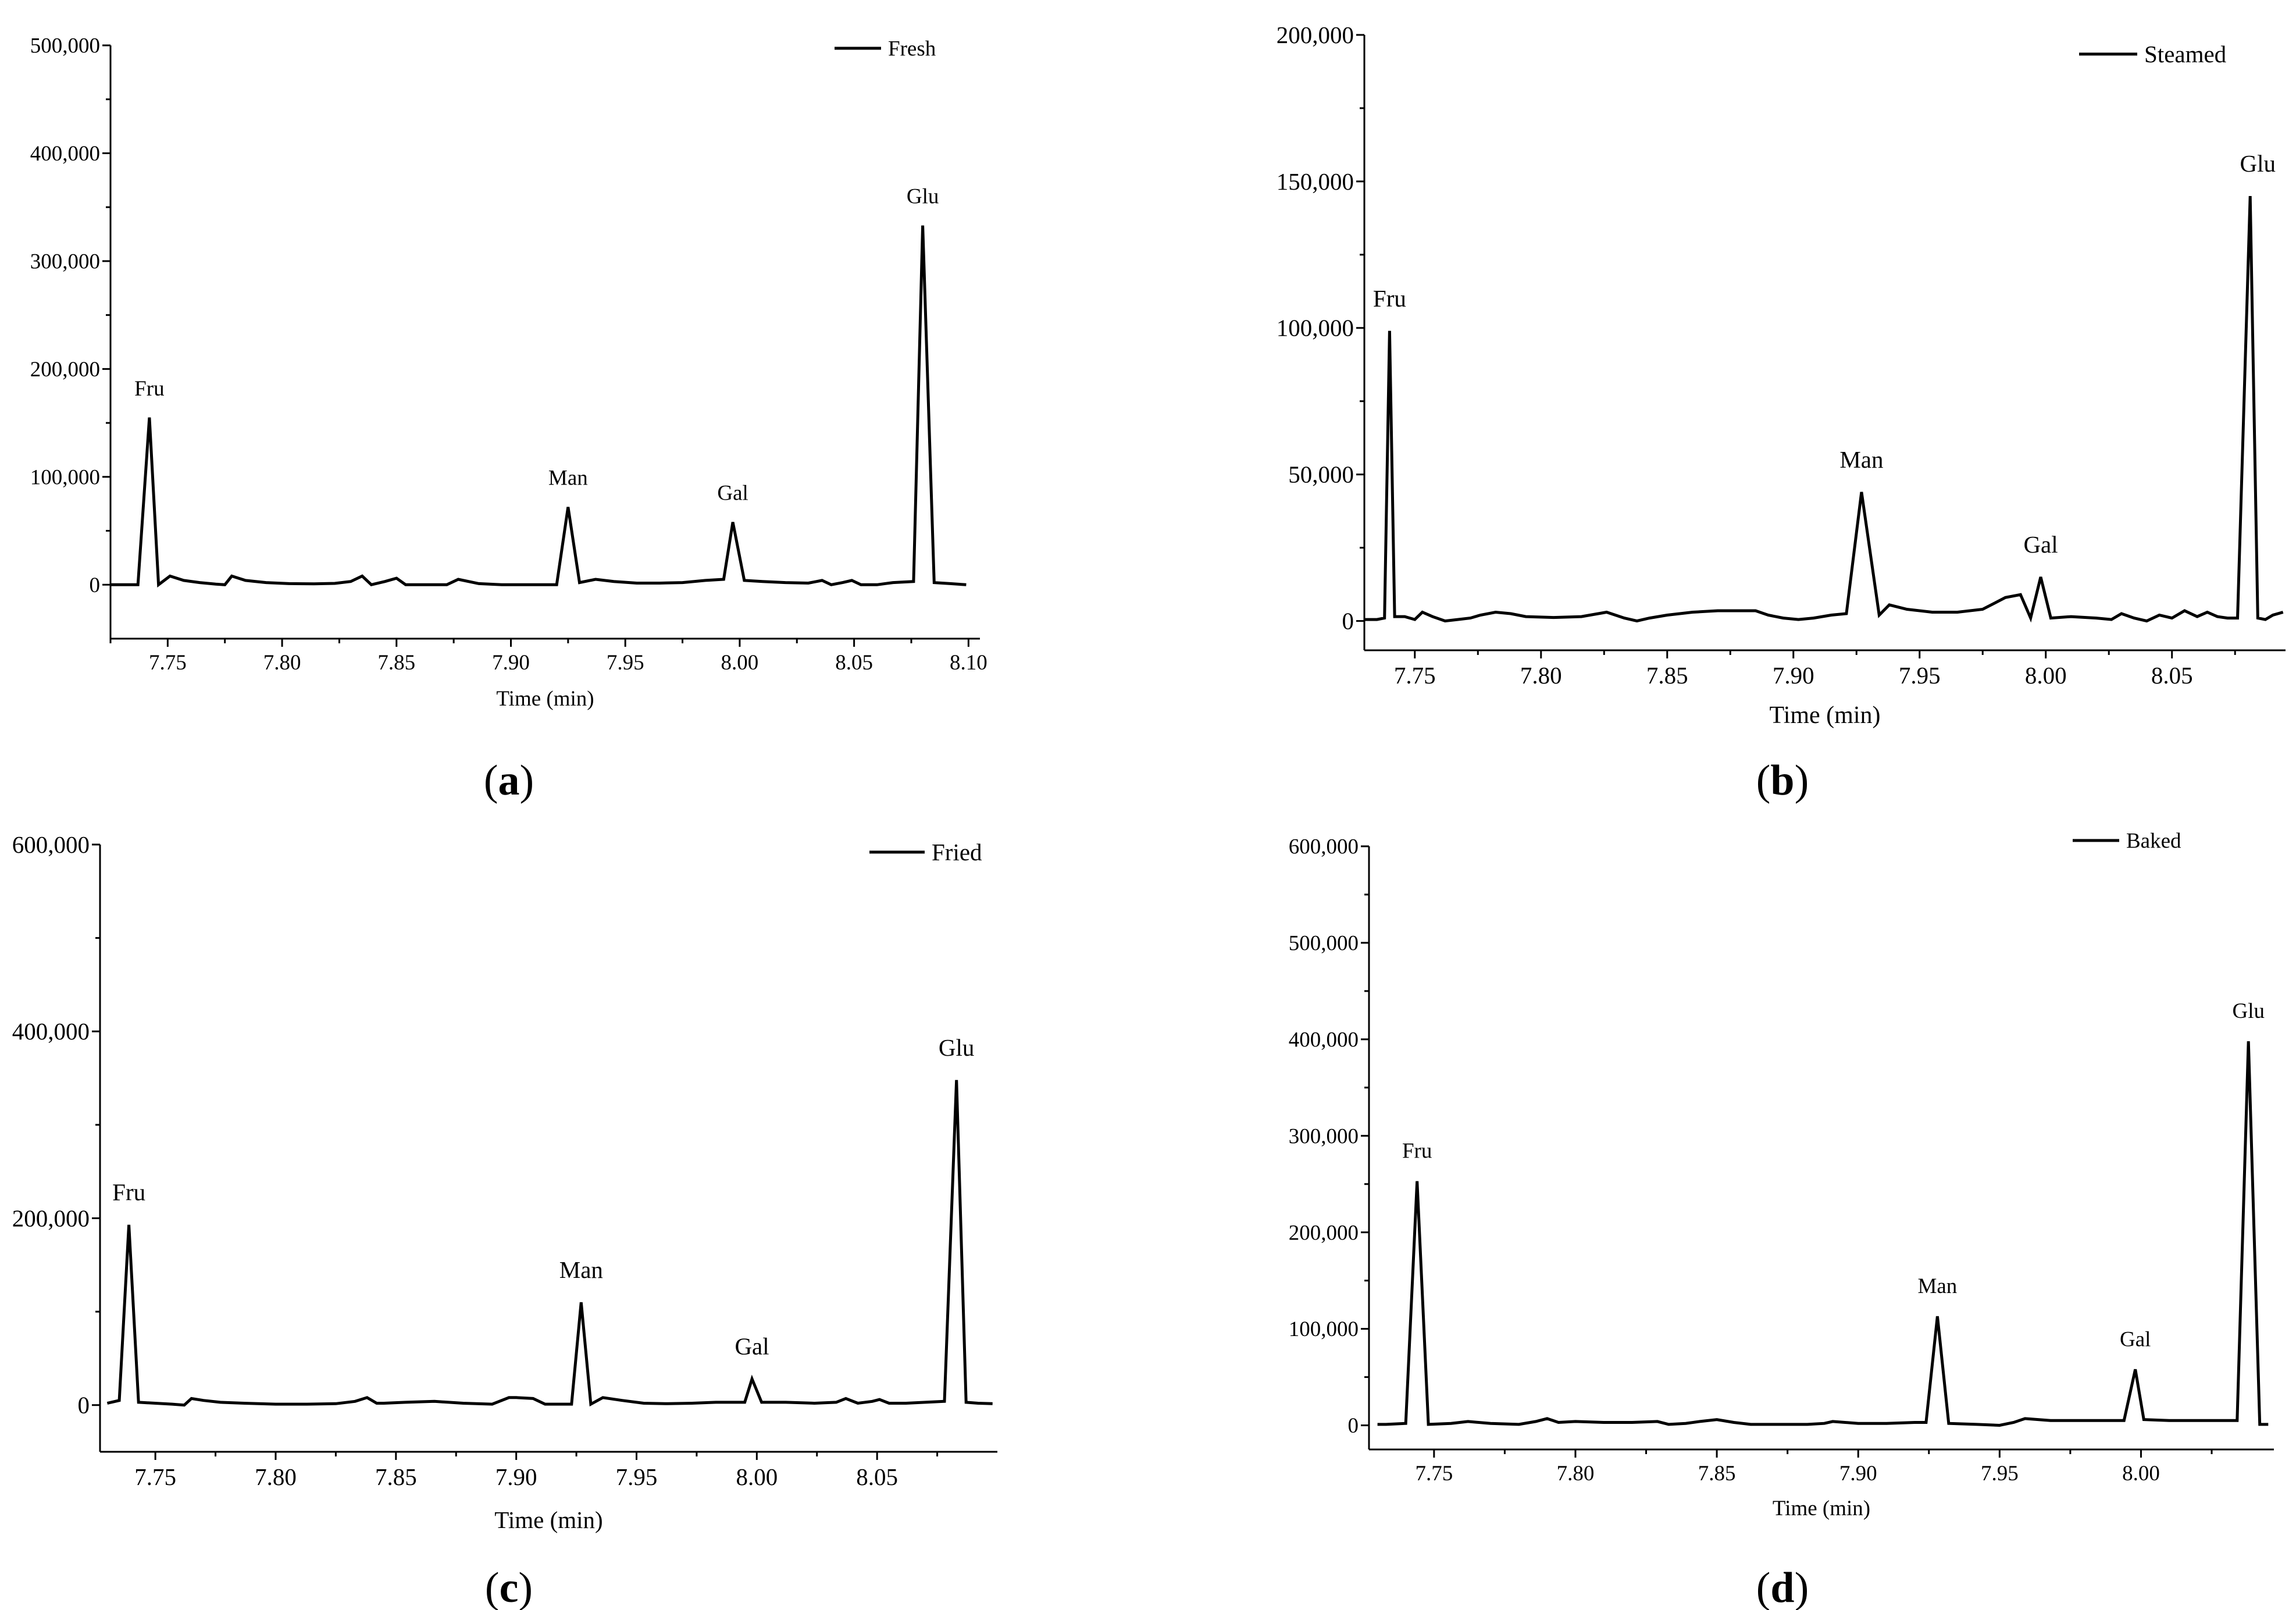  I want to click on series-line-fried, so click(549, 1243).